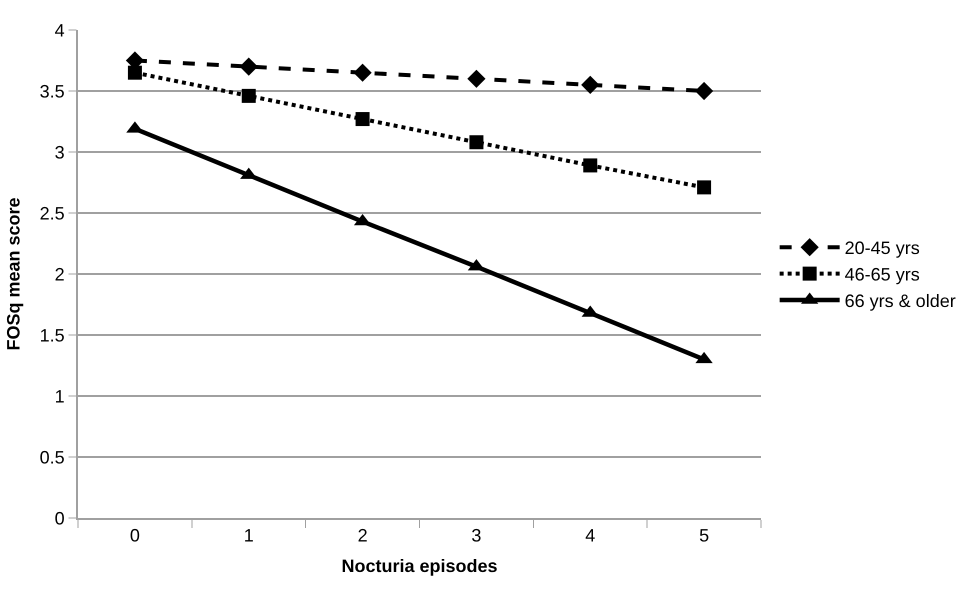  Describe the element at coordinates (52, 213) in the screenshot. I see `y-tick-label: 2.5` at that location.